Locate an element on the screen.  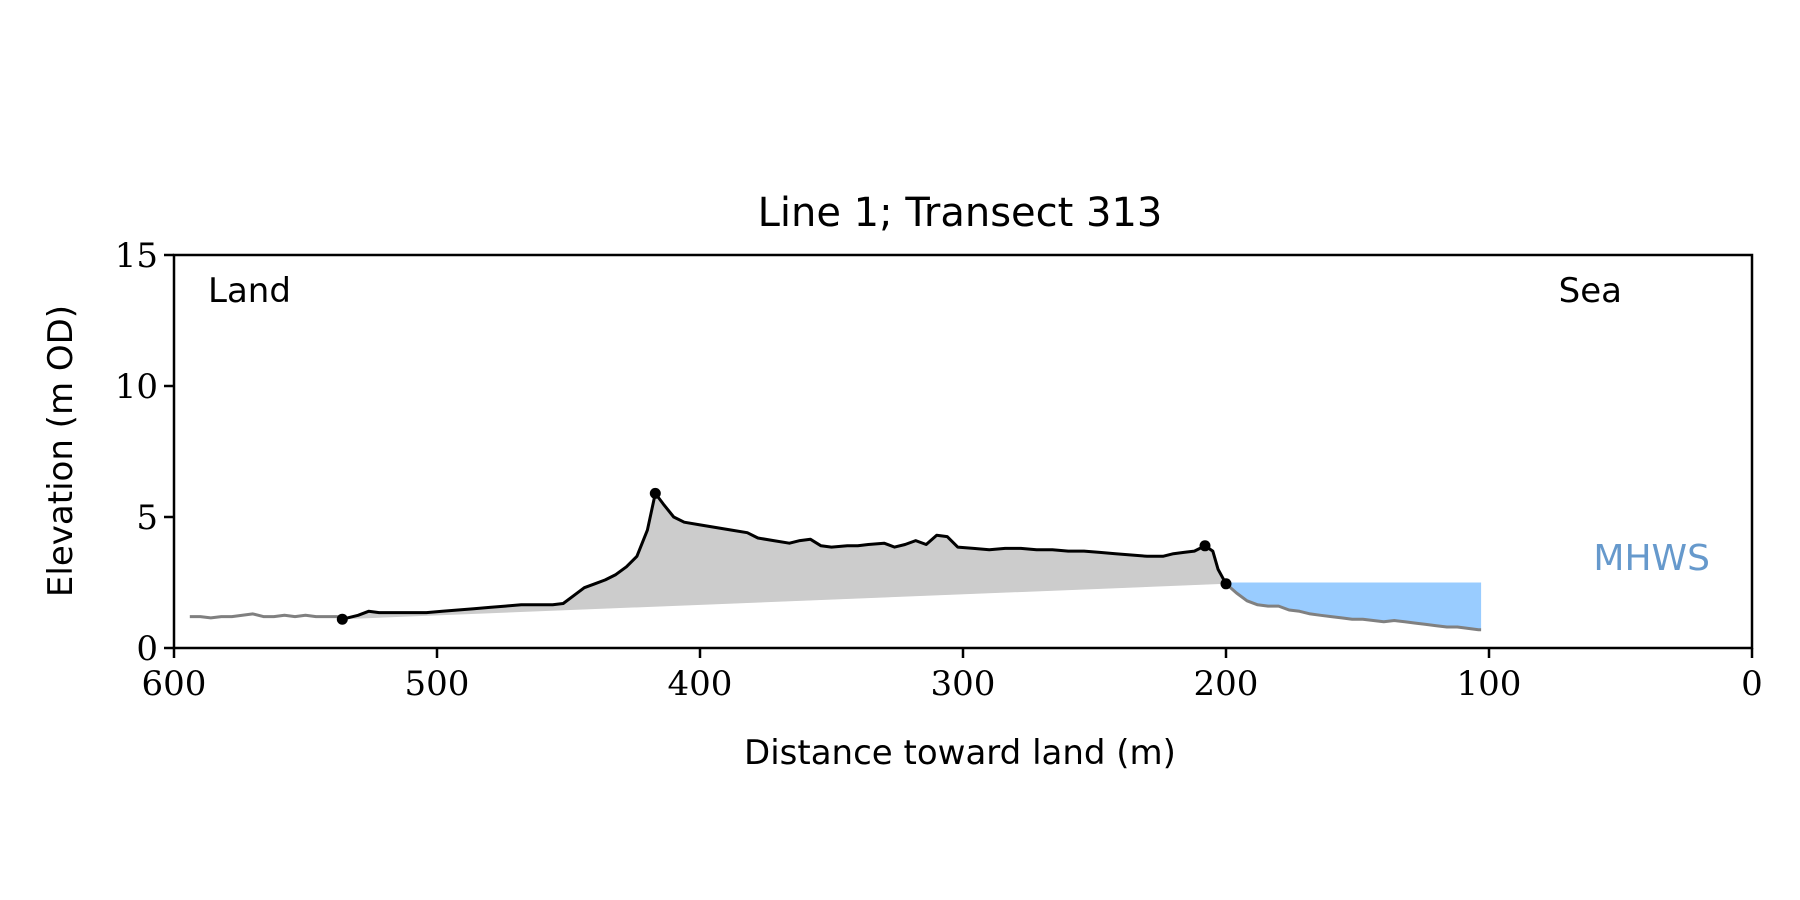
x-tick-label: 600 is located at coordinates (174, 684).